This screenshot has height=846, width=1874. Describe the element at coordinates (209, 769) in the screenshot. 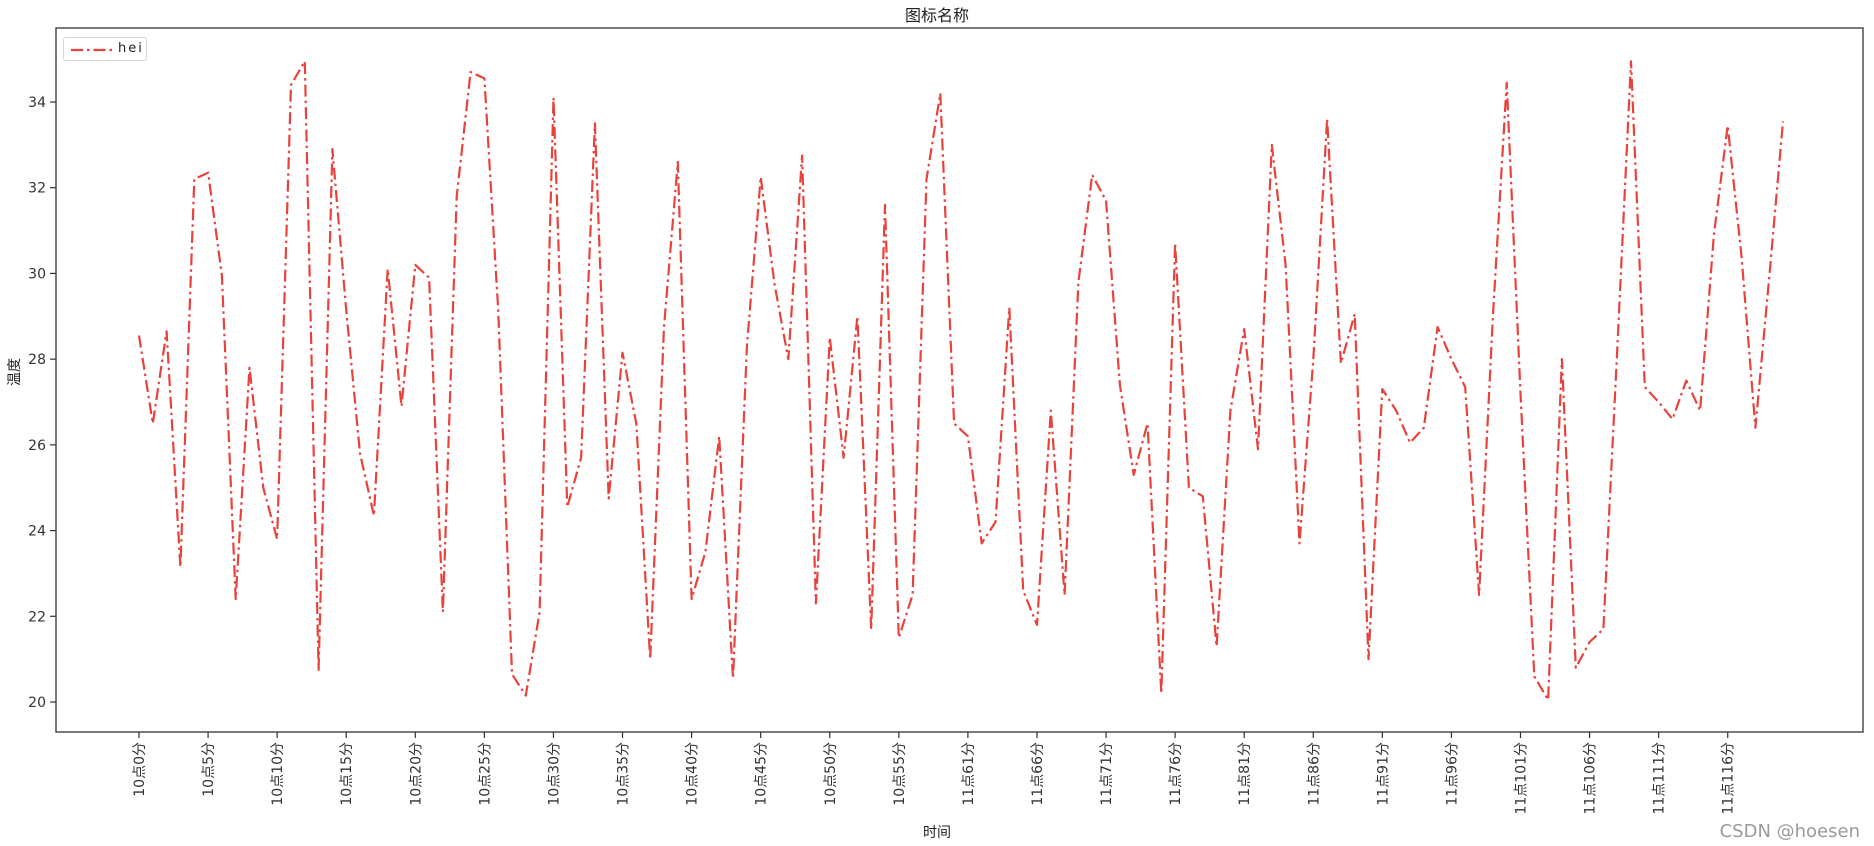

I see `x-tick-label: 10点5分` at that location.